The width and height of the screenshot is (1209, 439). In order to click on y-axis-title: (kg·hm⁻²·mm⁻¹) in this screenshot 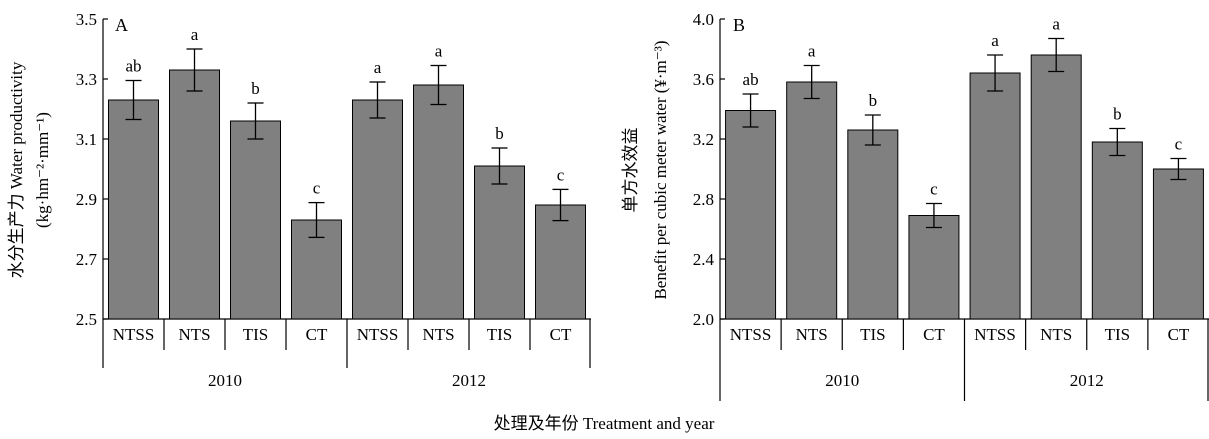, I will do `click(42, 170)`.